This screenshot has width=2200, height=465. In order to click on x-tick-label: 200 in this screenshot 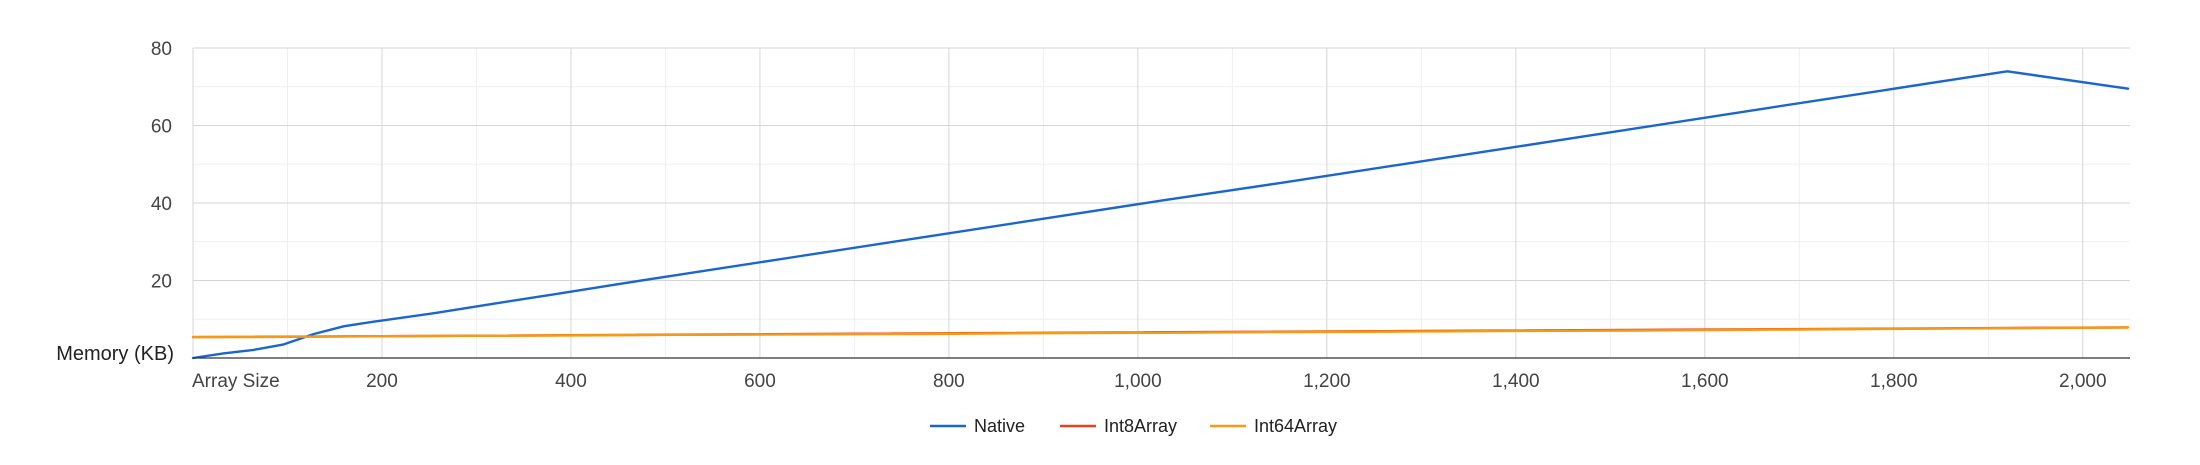, I will do `click(382, 381)`.